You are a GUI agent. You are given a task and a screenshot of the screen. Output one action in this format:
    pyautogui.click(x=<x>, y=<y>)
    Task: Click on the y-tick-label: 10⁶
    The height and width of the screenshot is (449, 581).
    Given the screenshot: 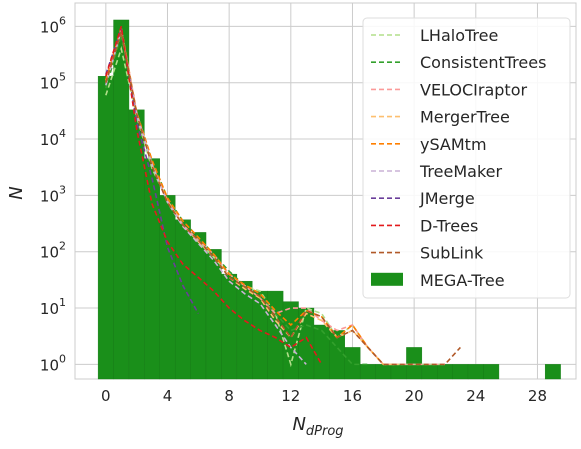 What is the action you would take?
    pyautogui.click(x=53, y=25)
    